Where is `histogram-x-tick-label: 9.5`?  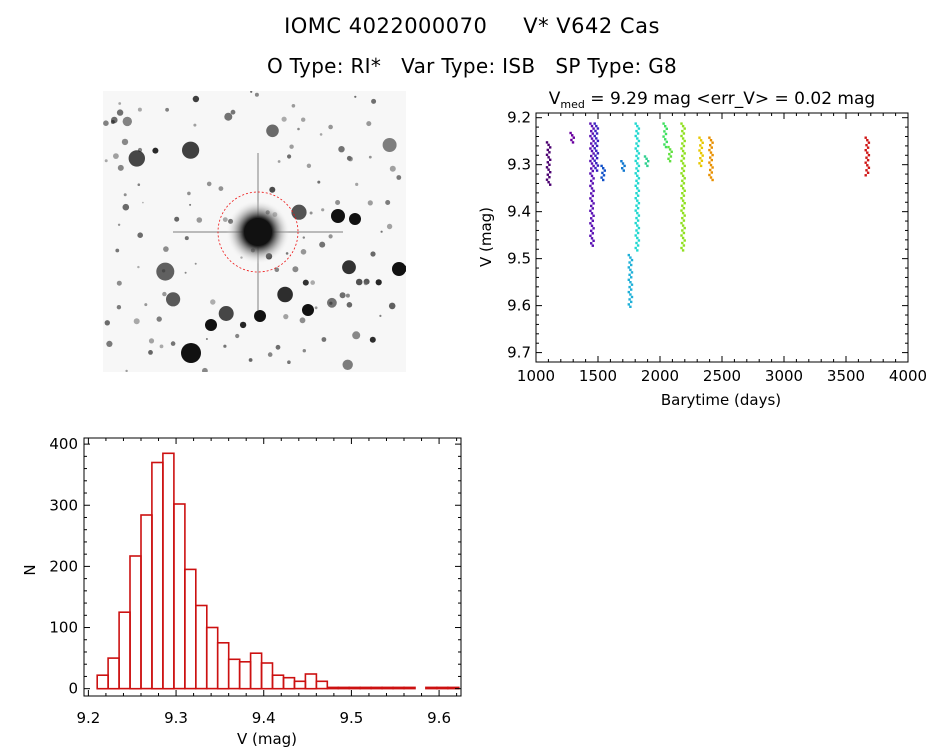
histogram-x-tick-label: 9.5 is located at coordinates (351, 718).